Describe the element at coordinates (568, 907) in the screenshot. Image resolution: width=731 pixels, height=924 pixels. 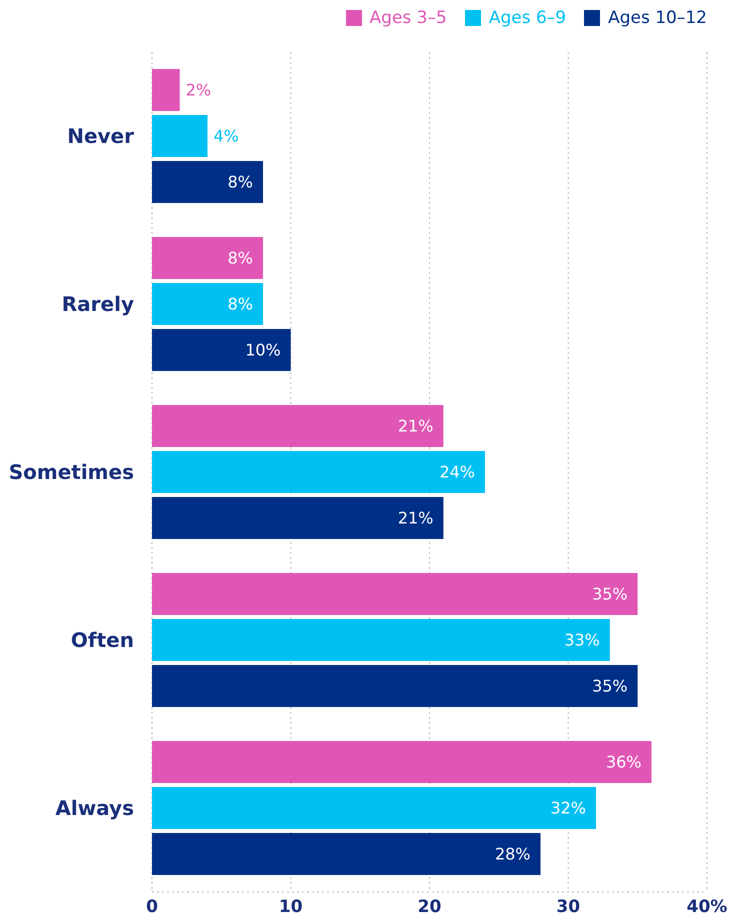
I see `x-tick-label: 30` at that location.